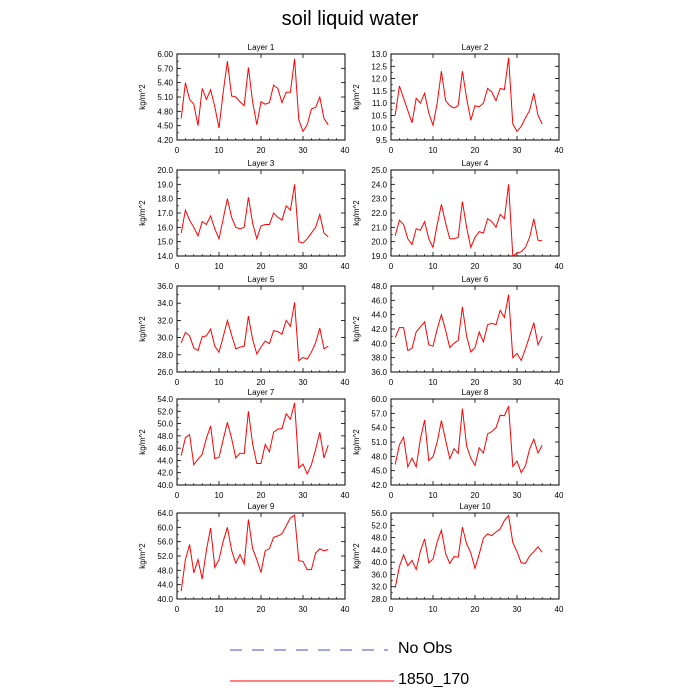 The image size is (700, 700). Describe the element at coordinates (379, 128) in the screenshot. I see `y-tick-label: 10.0` at that location.